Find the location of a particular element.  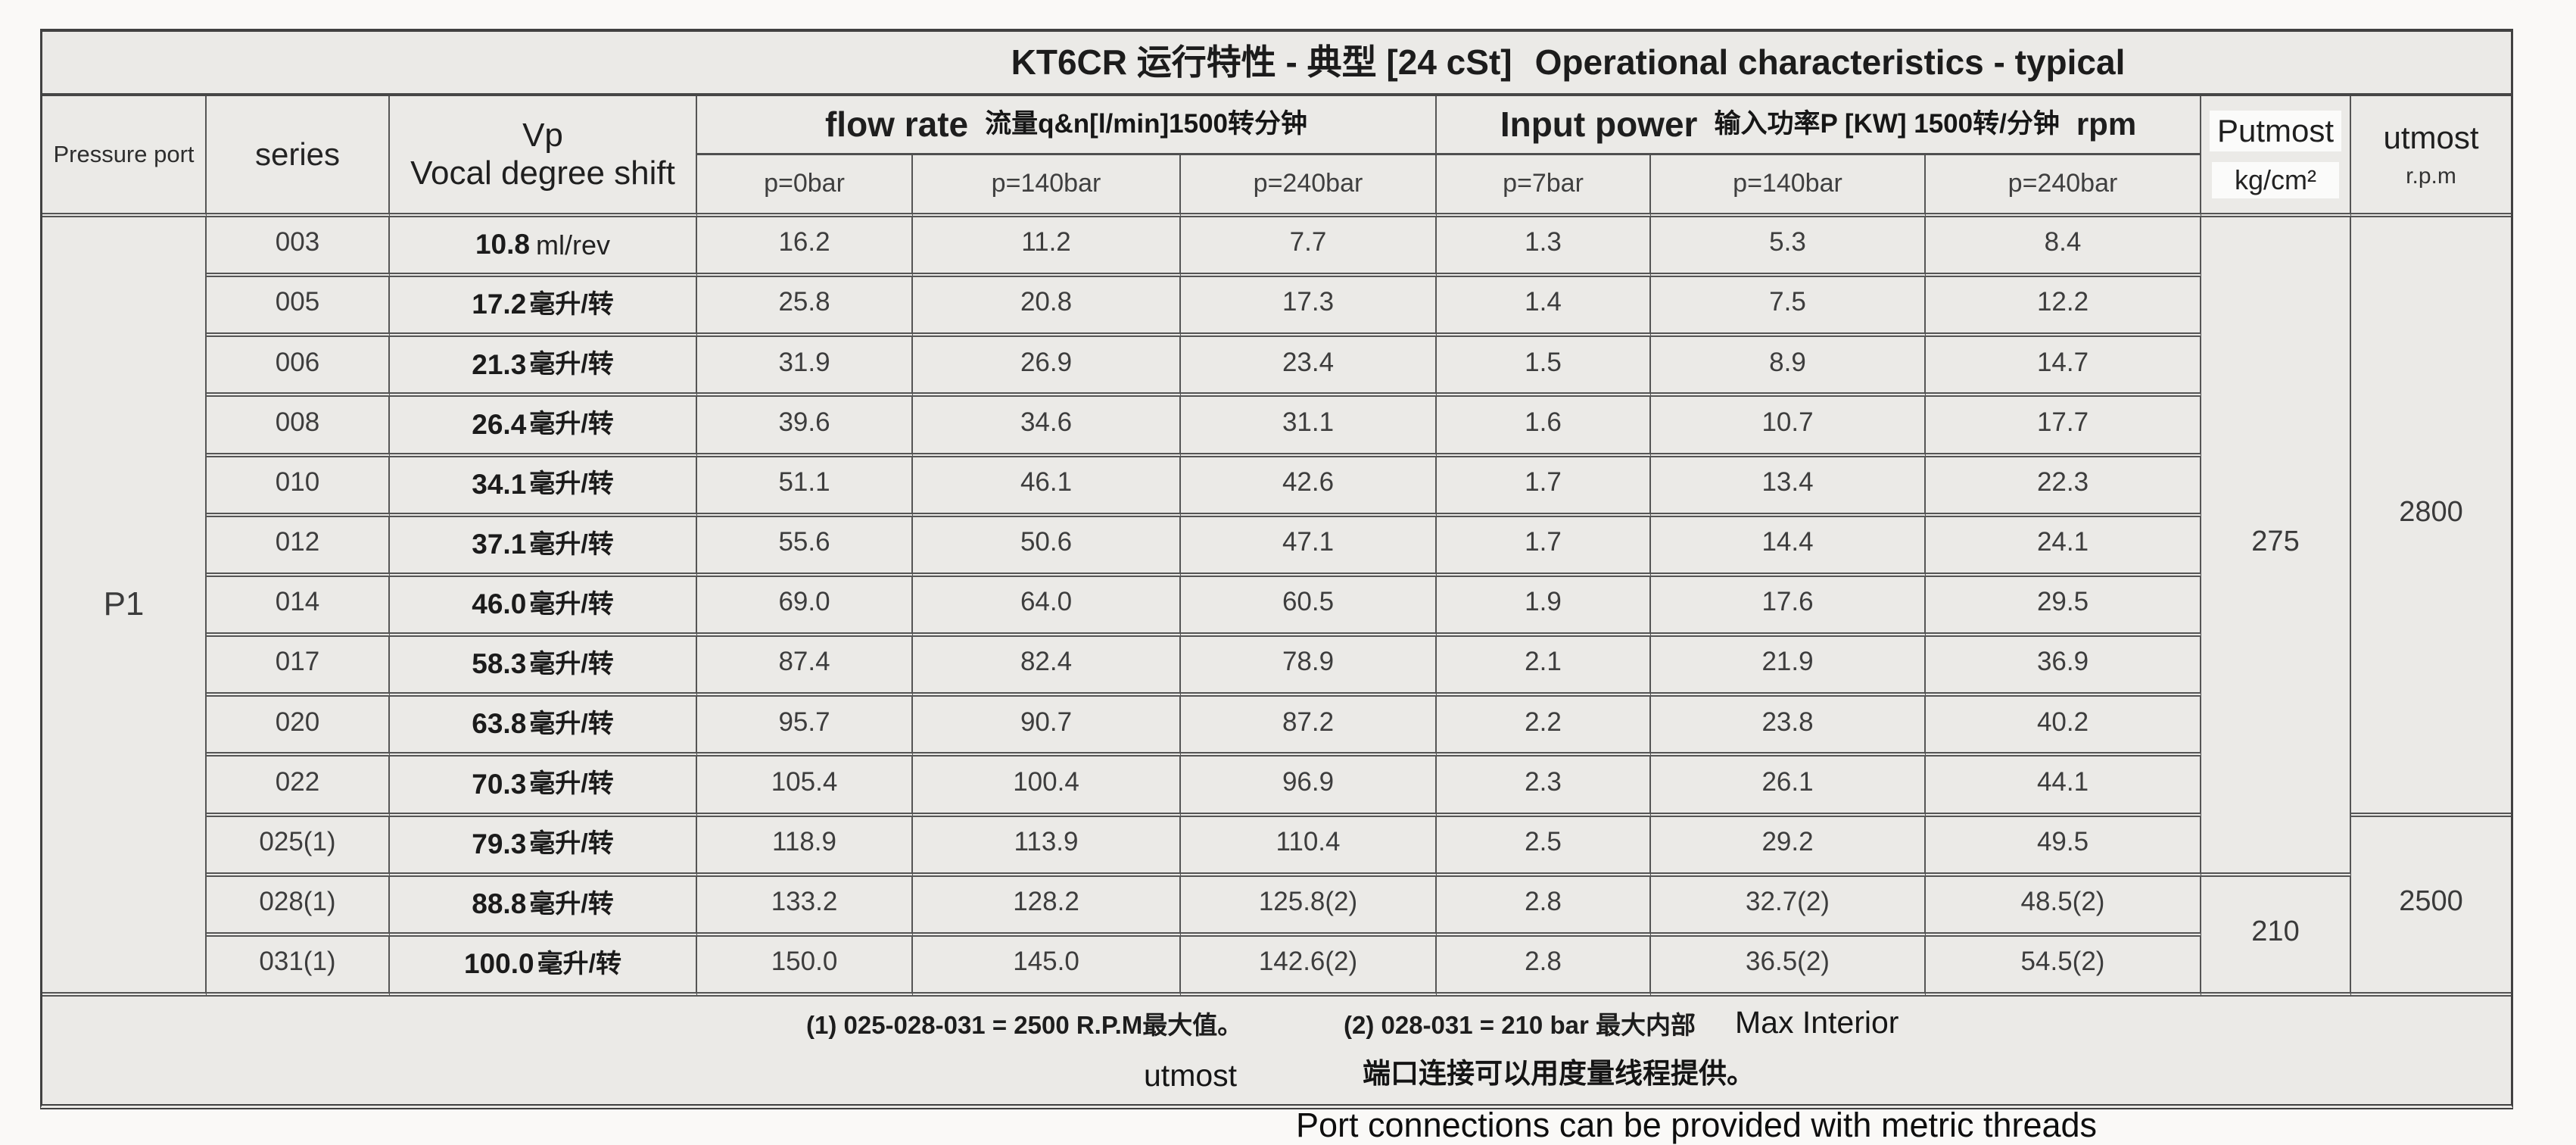

vp-value: 46.0 is located at coordinates (499, 604).